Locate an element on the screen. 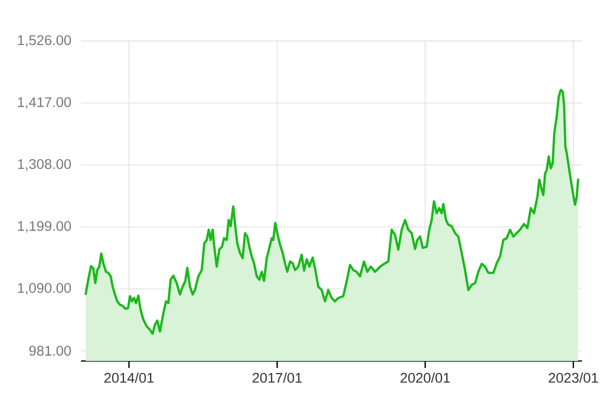 The image size is (600, 408). y-tick-label: 1,090.00 is located at coordinates (44, 289).